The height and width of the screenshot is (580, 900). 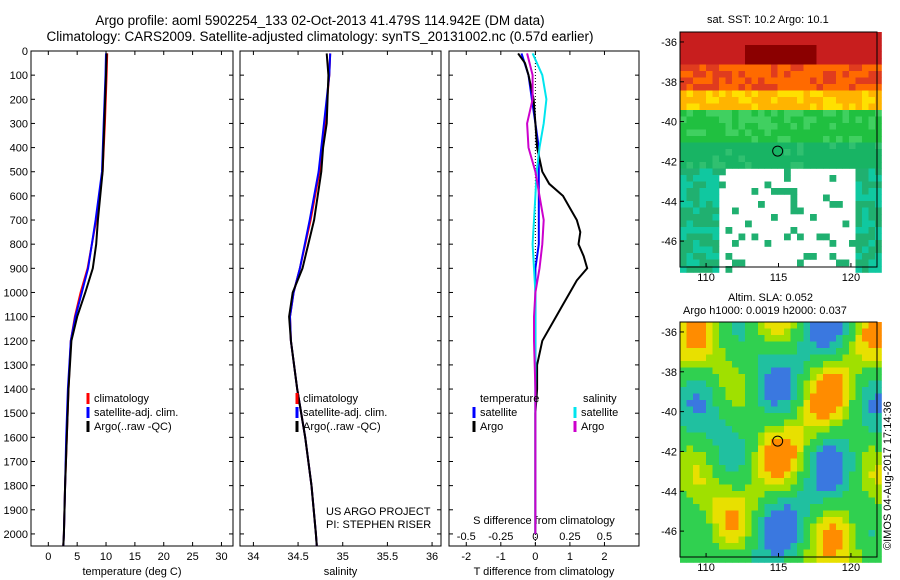 What do you see at coordinates (544, 521) in the screenshot?
I see `salinity-diff-axis-label: S difference from climatology` at bounding box center [544, 521].